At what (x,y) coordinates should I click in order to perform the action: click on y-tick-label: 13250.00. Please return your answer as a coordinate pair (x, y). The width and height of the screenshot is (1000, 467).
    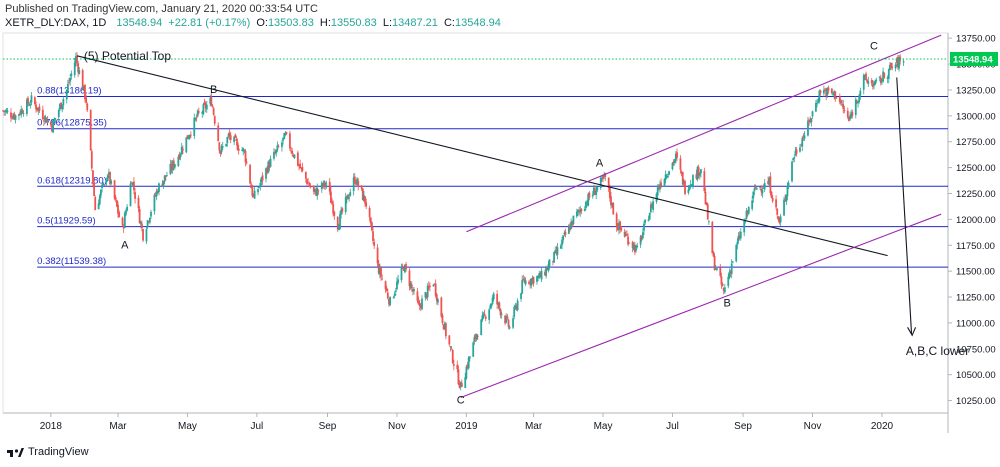
    Looking at the image, I should click on (976, 90).